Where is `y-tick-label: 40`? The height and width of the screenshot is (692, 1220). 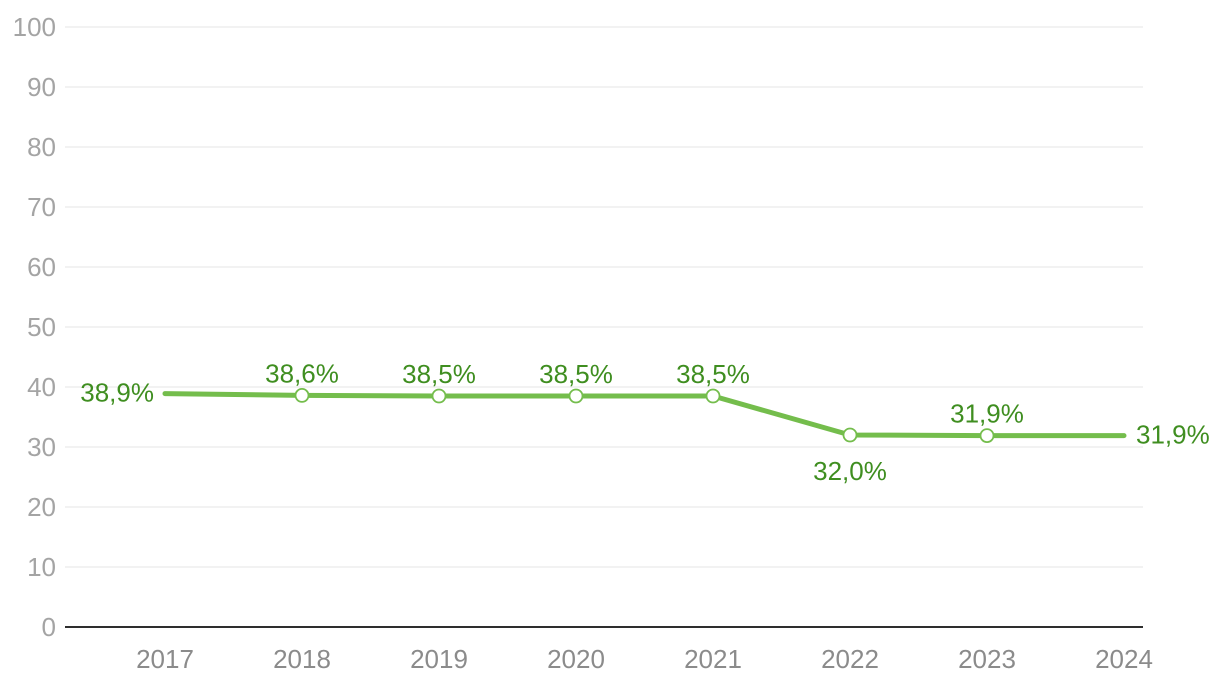
y-tick-label: 40 is located at coordinates (41, 387).